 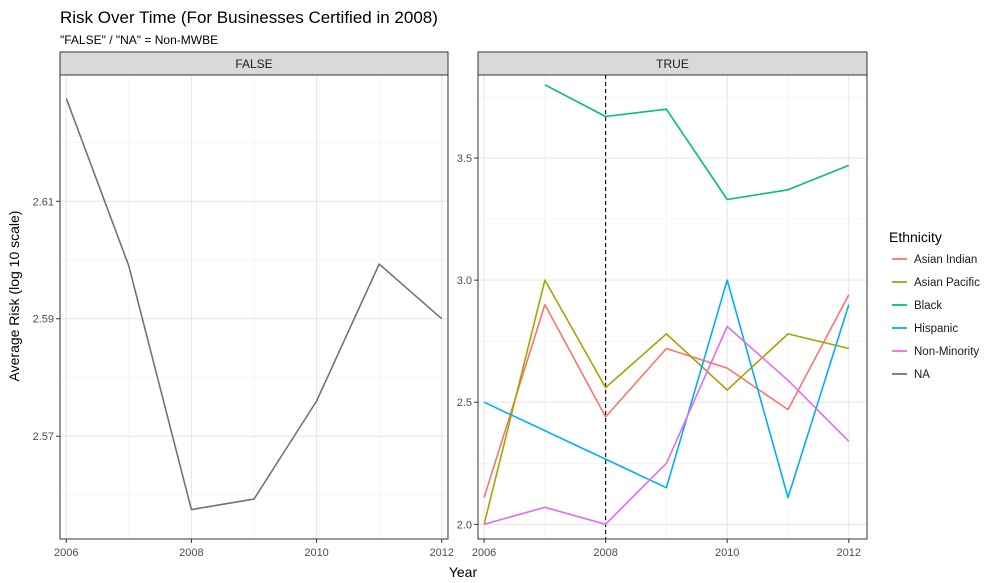 I want to click on y-tick-label: 2.0, so click(x=464, y=525).